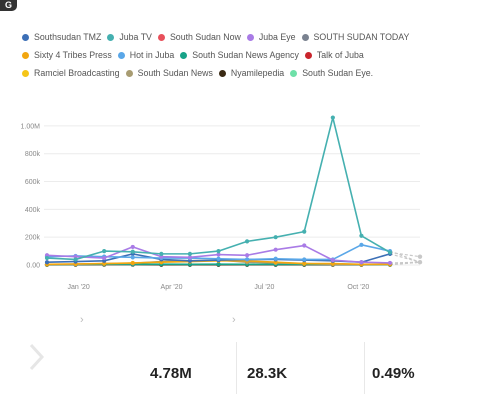 The width and height of the screenshot is (495, 400). I want to click on y-tick-label: 200k, so click(33, 238).